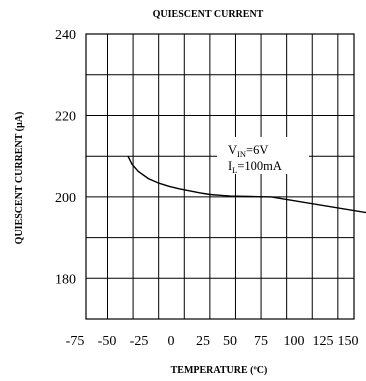 The height and width of the screenshot is (381, 366). I want to click on x-tick-labels: -75 -50 -25 0 25 50 75 100 125 150, so click(212, 341).